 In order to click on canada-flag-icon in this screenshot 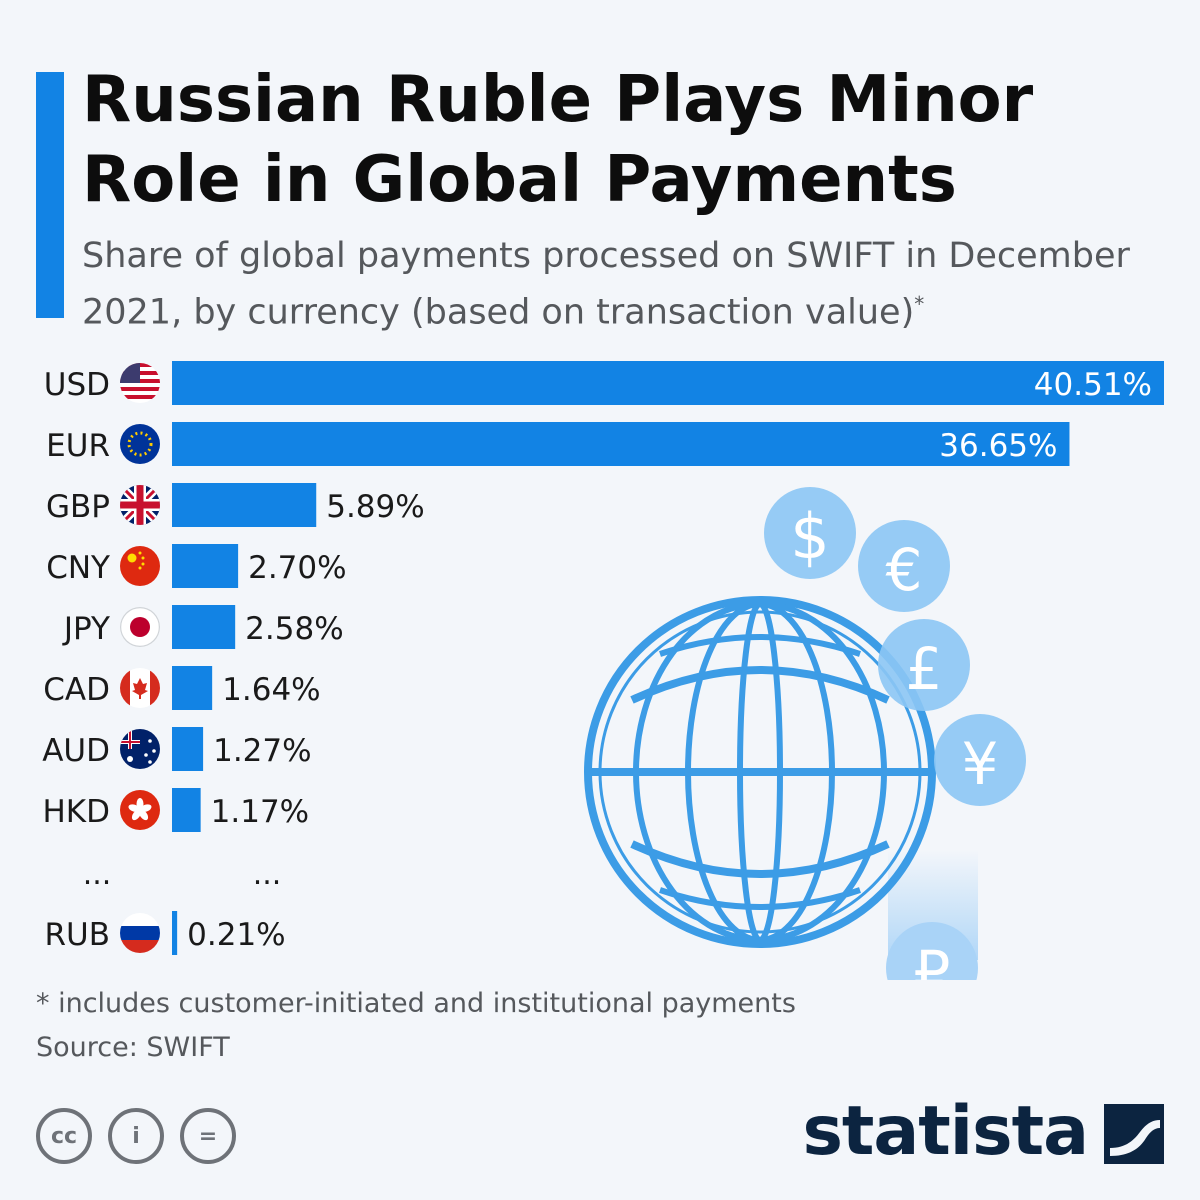, I will do `click(140, 688)`.